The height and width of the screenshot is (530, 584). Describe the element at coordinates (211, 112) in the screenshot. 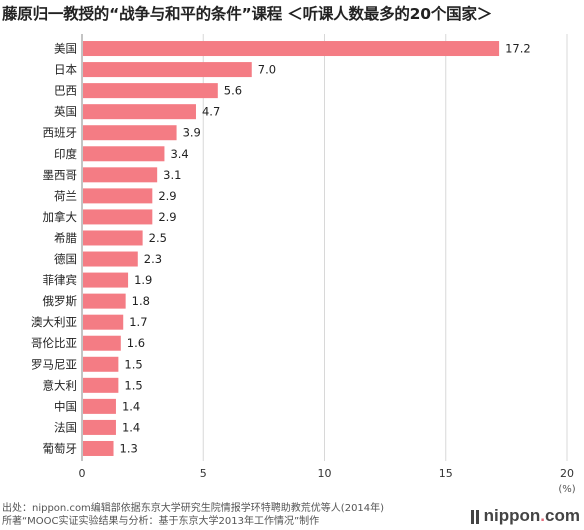

I see `data-label: 4.7` at that location.